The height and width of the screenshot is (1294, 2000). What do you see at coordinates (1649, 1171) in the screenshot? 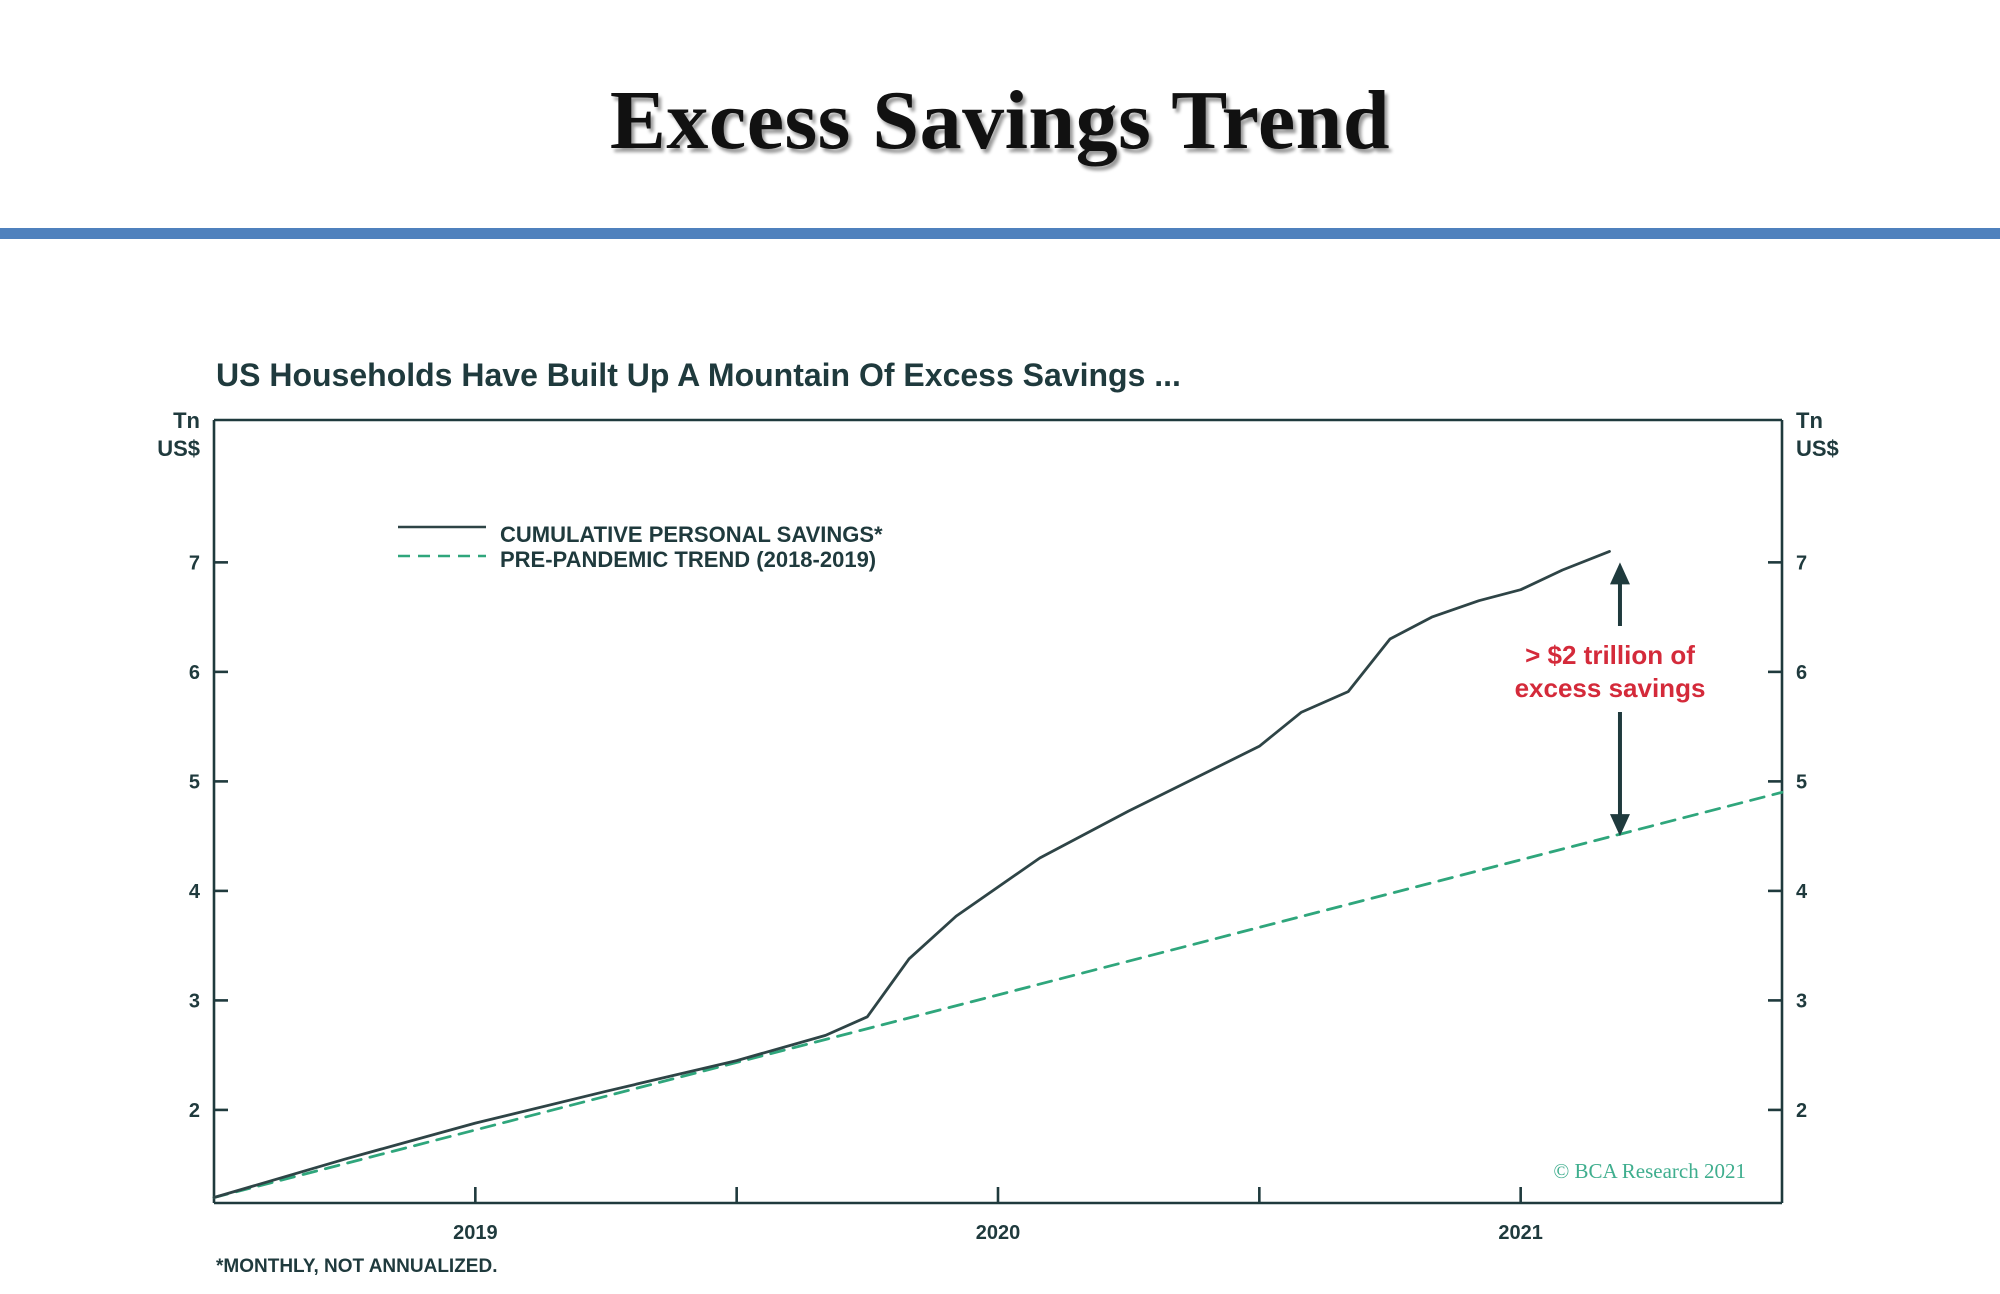
I see `source-credit: © BCA Research 2021` at bounding box center [1649, 1171].